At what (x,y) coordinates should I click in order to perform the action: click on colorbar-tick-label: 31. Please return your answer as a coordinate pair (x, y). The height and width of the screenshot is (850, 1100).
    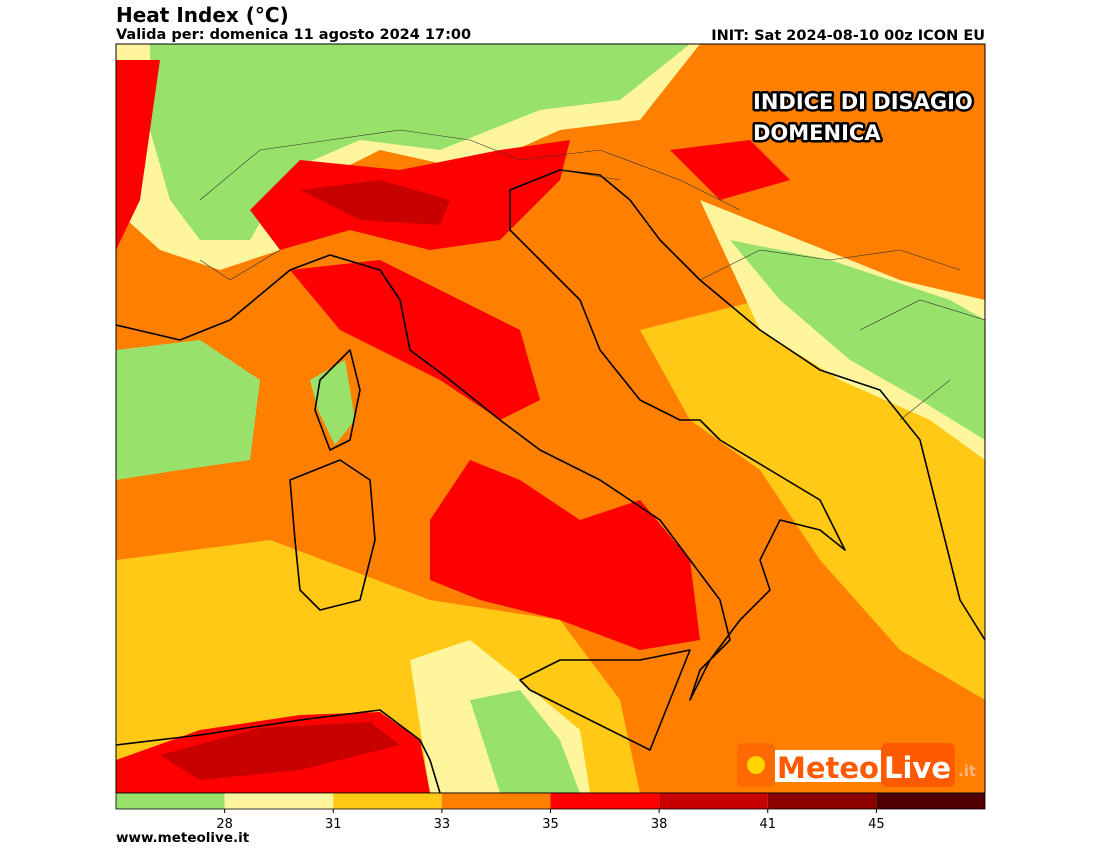
    Looking at the image, I should click on (333, 824).